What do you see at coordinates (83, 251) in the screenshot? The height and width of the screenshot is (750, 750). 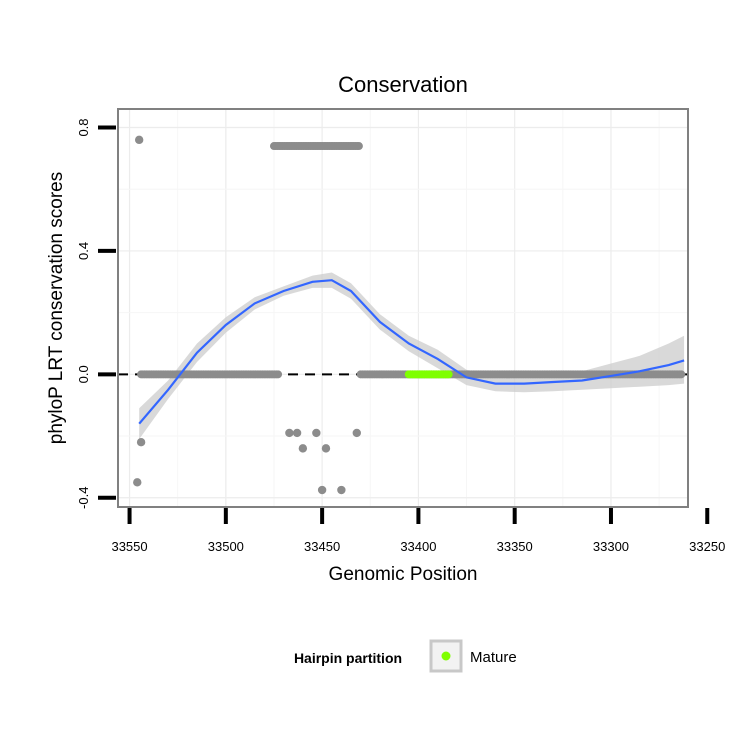 I see `y-tick-label: 0.4` at bounding box center [83, 251].